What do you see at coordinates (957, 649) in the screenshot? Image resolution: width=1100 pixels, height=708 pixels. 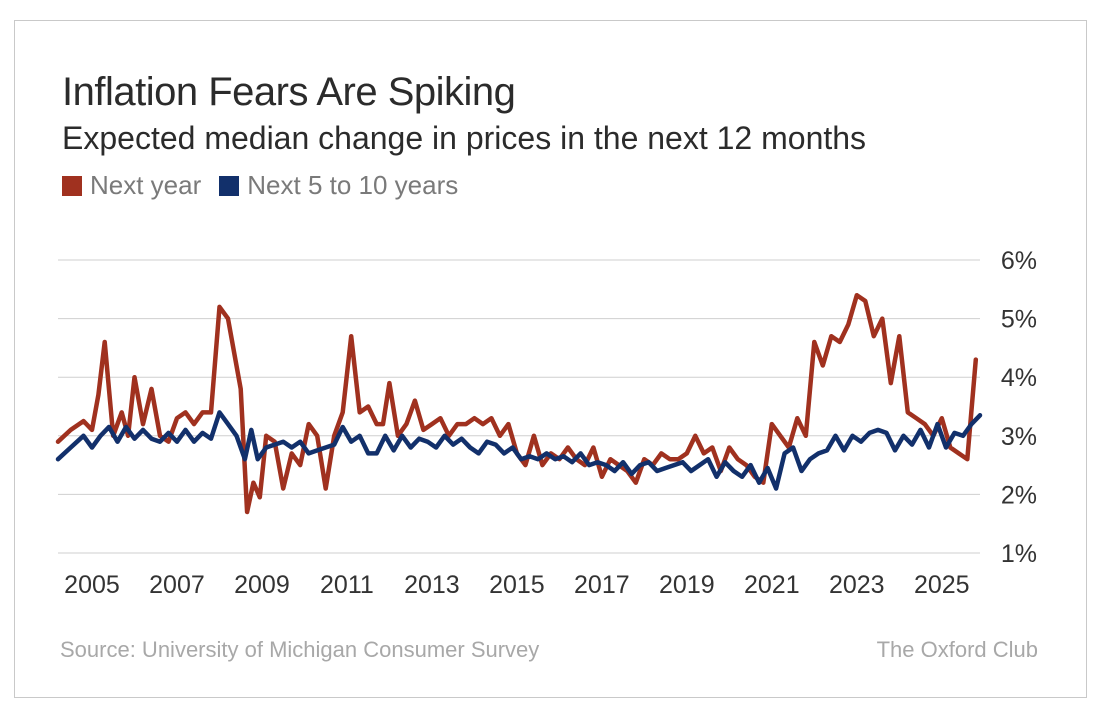 I see `brand-name: The Oxford Club` at bounding box center [957, 649].